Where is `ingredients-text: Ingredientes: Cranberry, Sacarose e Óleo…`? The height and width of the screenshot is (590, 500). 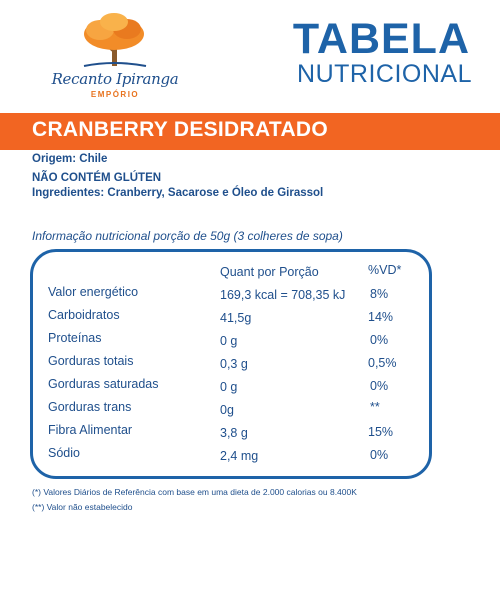 ingredients-text: Ingredientes: Cranberry, Sacarose e Óleo… is located at coordinates (178, 193).